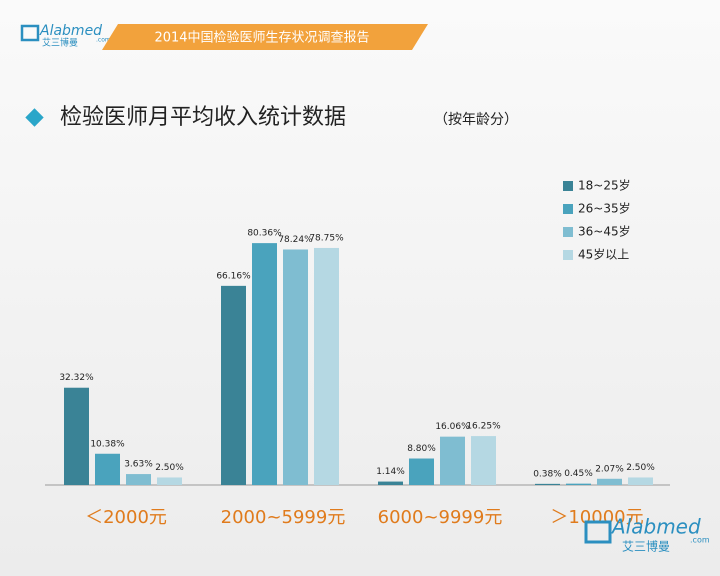 Image resolution: width=720 pixels, height=576 pixels. Describe the element at coordinates (604, 231) in the screenshot. I see `legend-label: 36~45岁` at that location.